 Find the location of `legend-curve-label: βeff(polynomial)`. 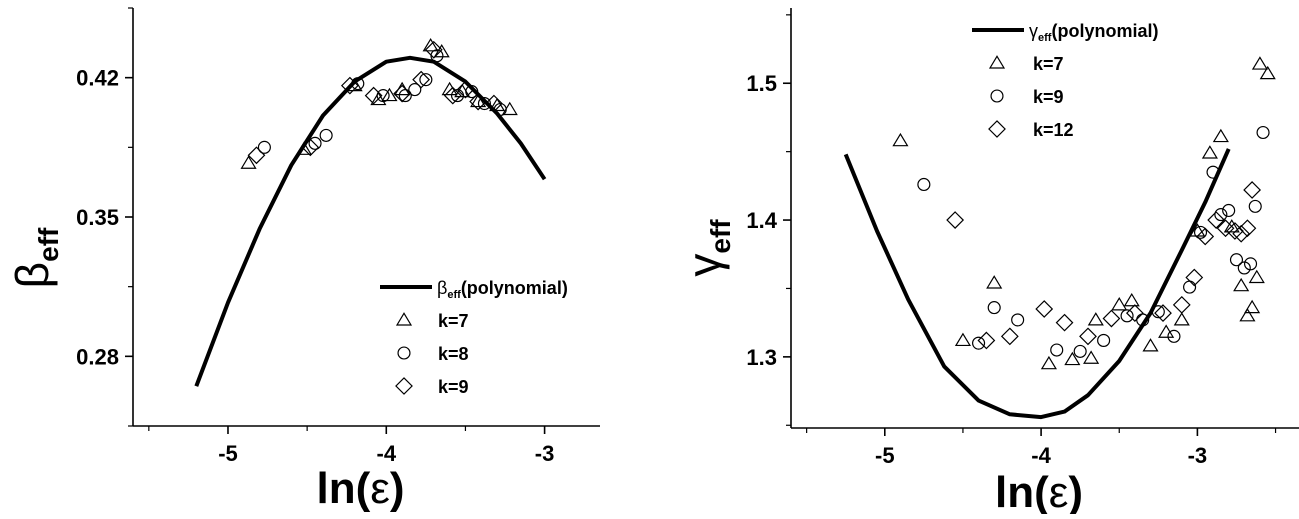

legend-curve-label: βeff(polynomial) is located at coordinates (502, 289).